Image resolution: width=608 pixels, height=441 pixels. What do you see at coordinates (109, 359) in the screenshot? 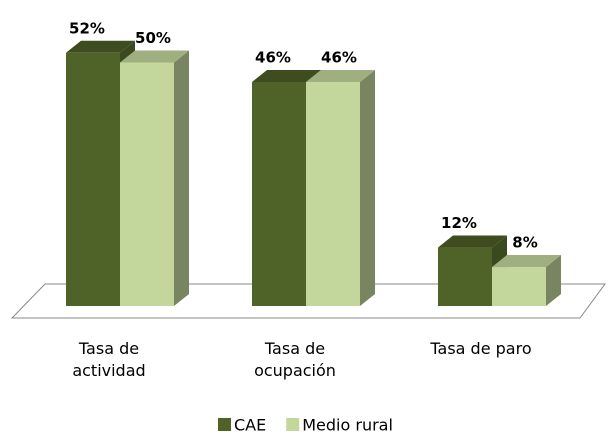
I see `x-tick-label: Tasa de actividad` at bounding box center [109, 359].